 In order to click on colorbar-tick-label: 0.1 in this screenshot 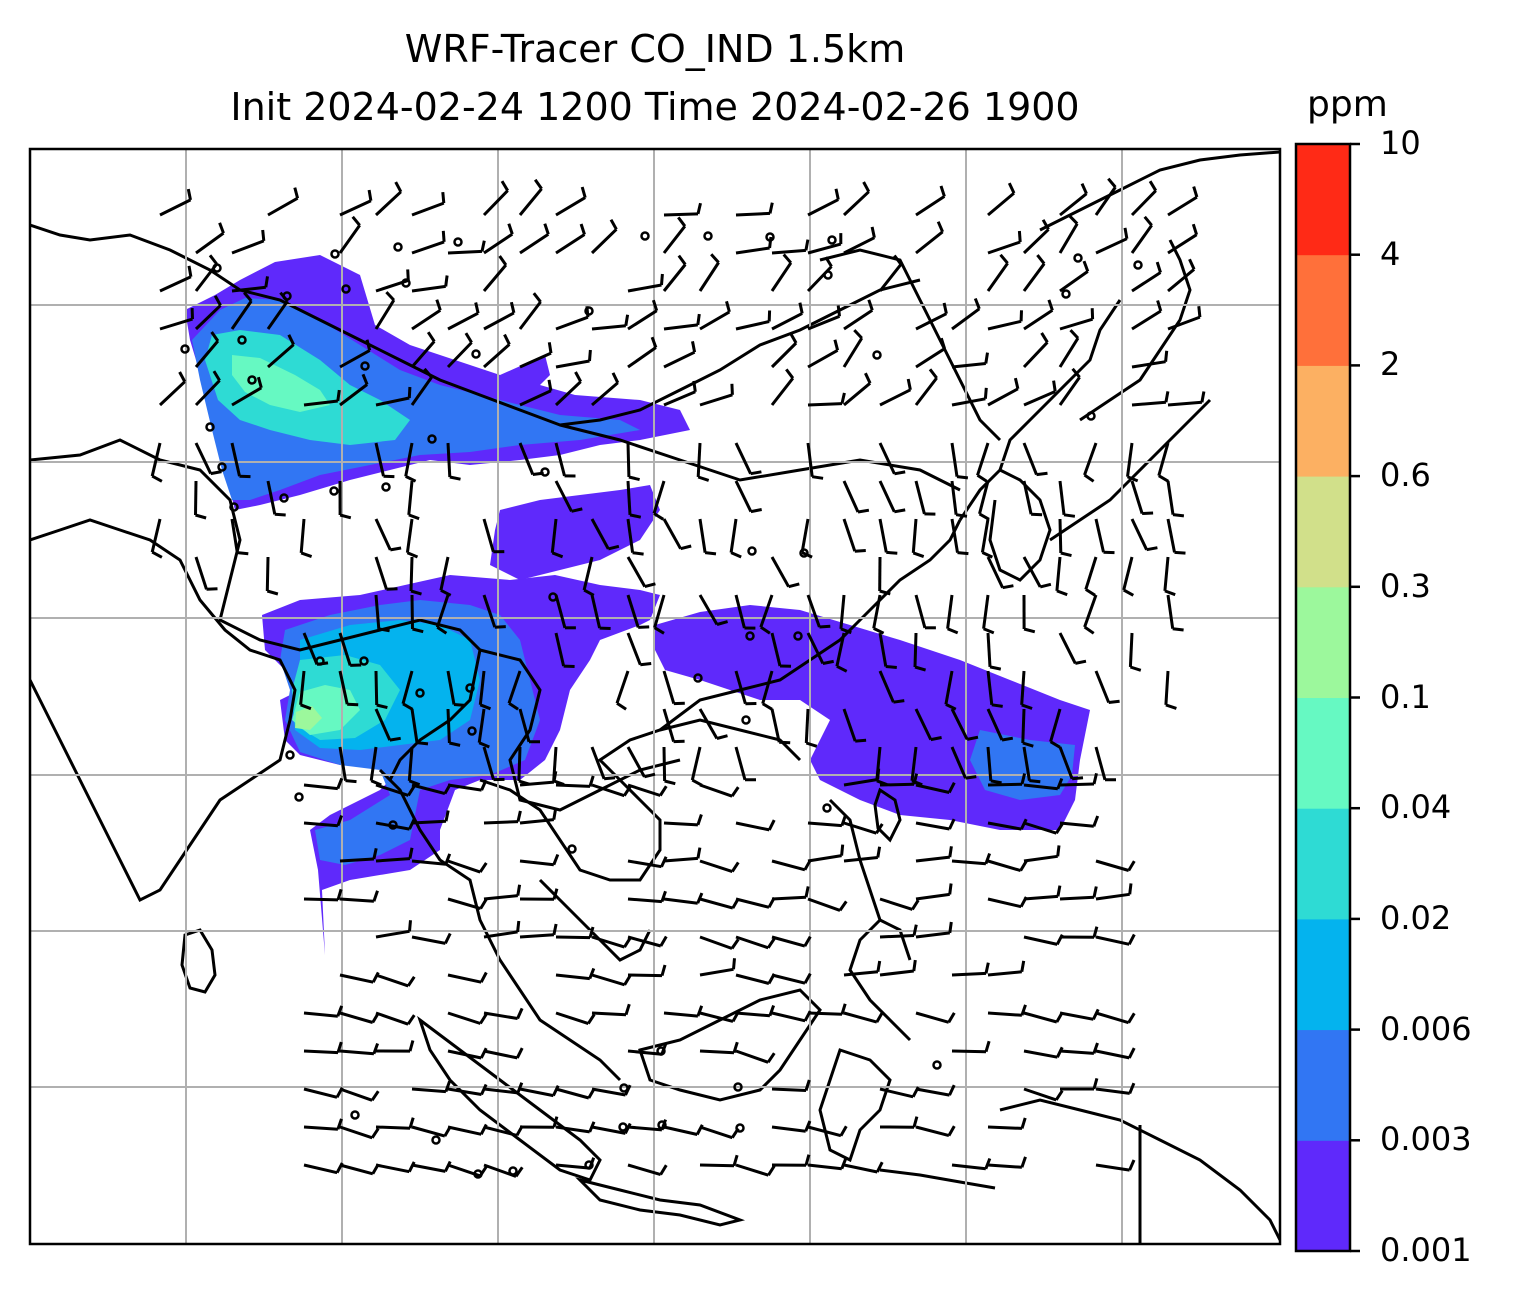, I will do `click(1405, 696)`.